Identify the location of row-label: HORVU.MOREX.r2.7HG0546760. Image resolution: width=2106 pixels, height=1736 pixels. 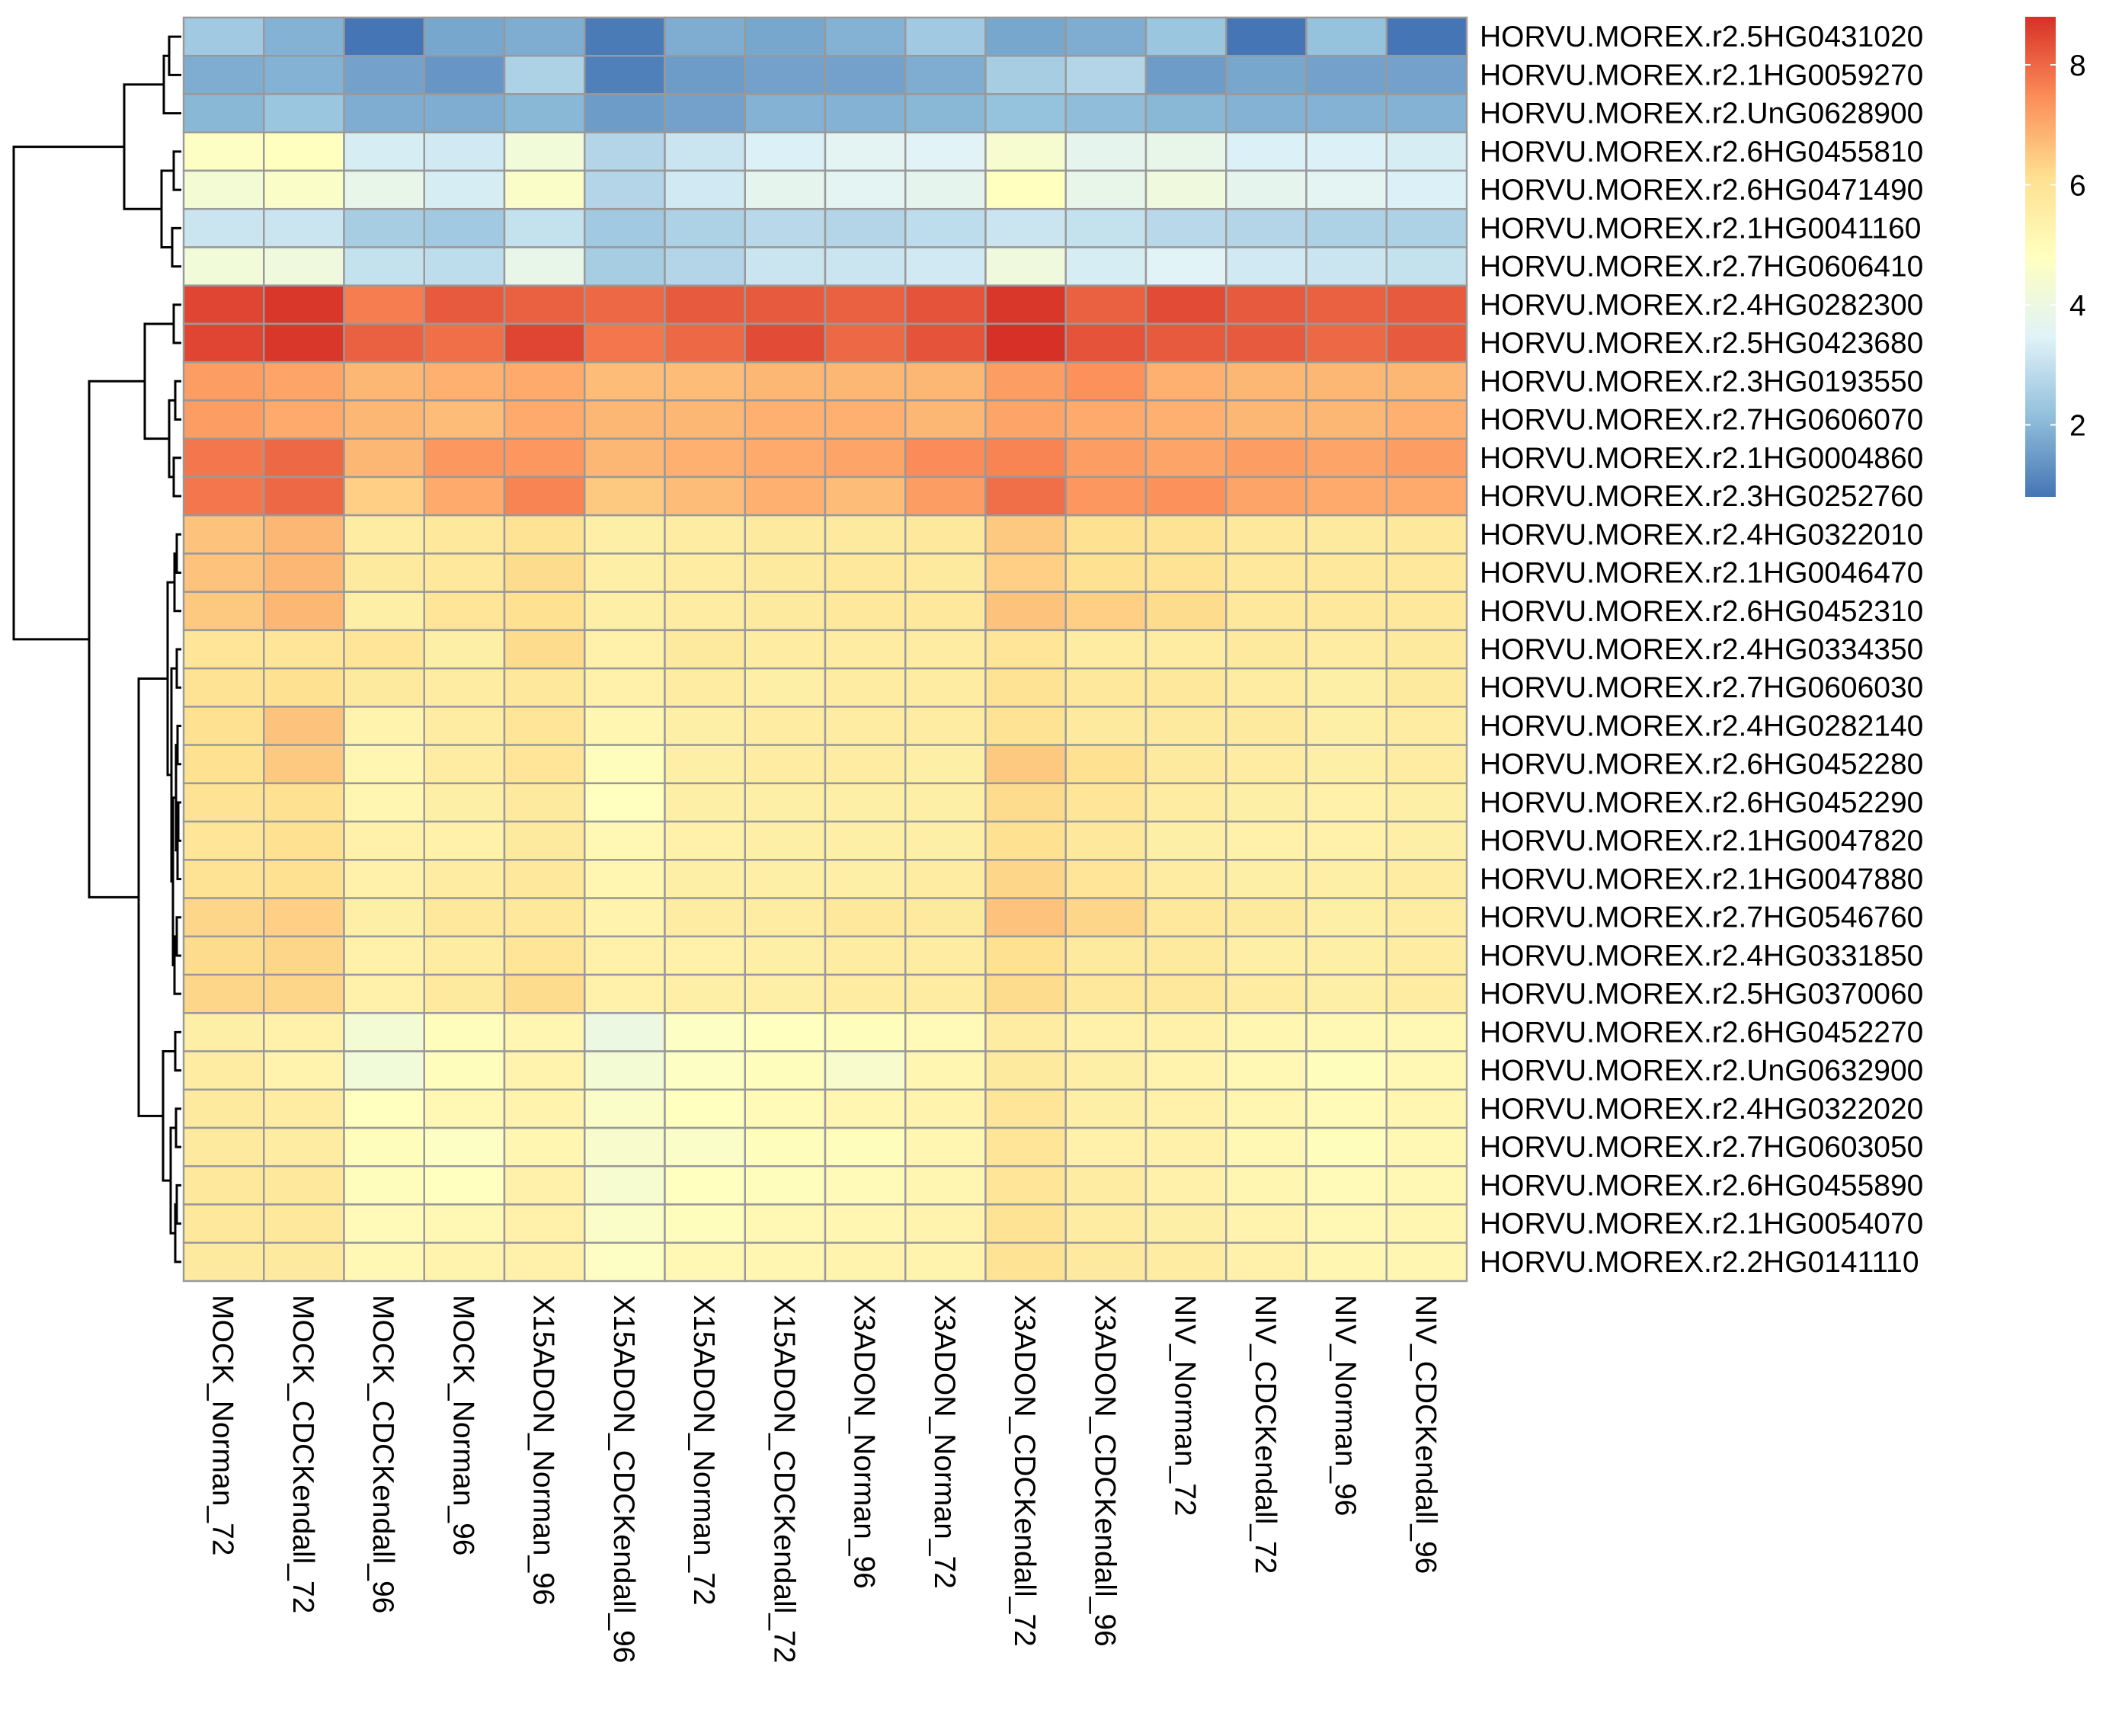
(1701, 918).